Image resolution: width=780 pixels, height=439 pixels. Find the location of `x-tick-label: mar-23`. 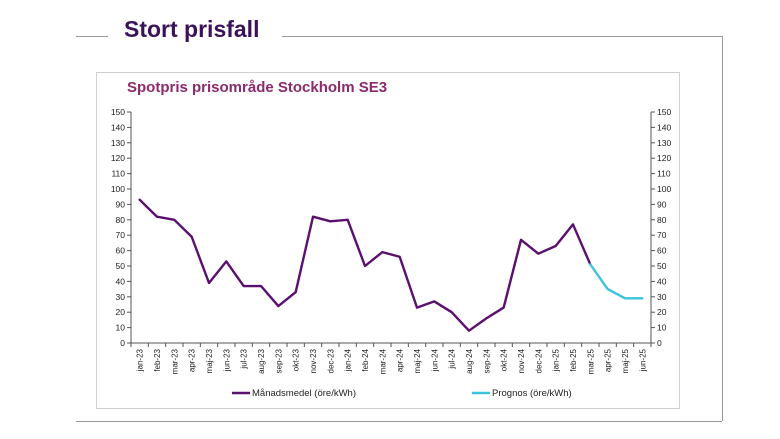

x-tick-label: mar-23 is located at coordinates (174, 361).